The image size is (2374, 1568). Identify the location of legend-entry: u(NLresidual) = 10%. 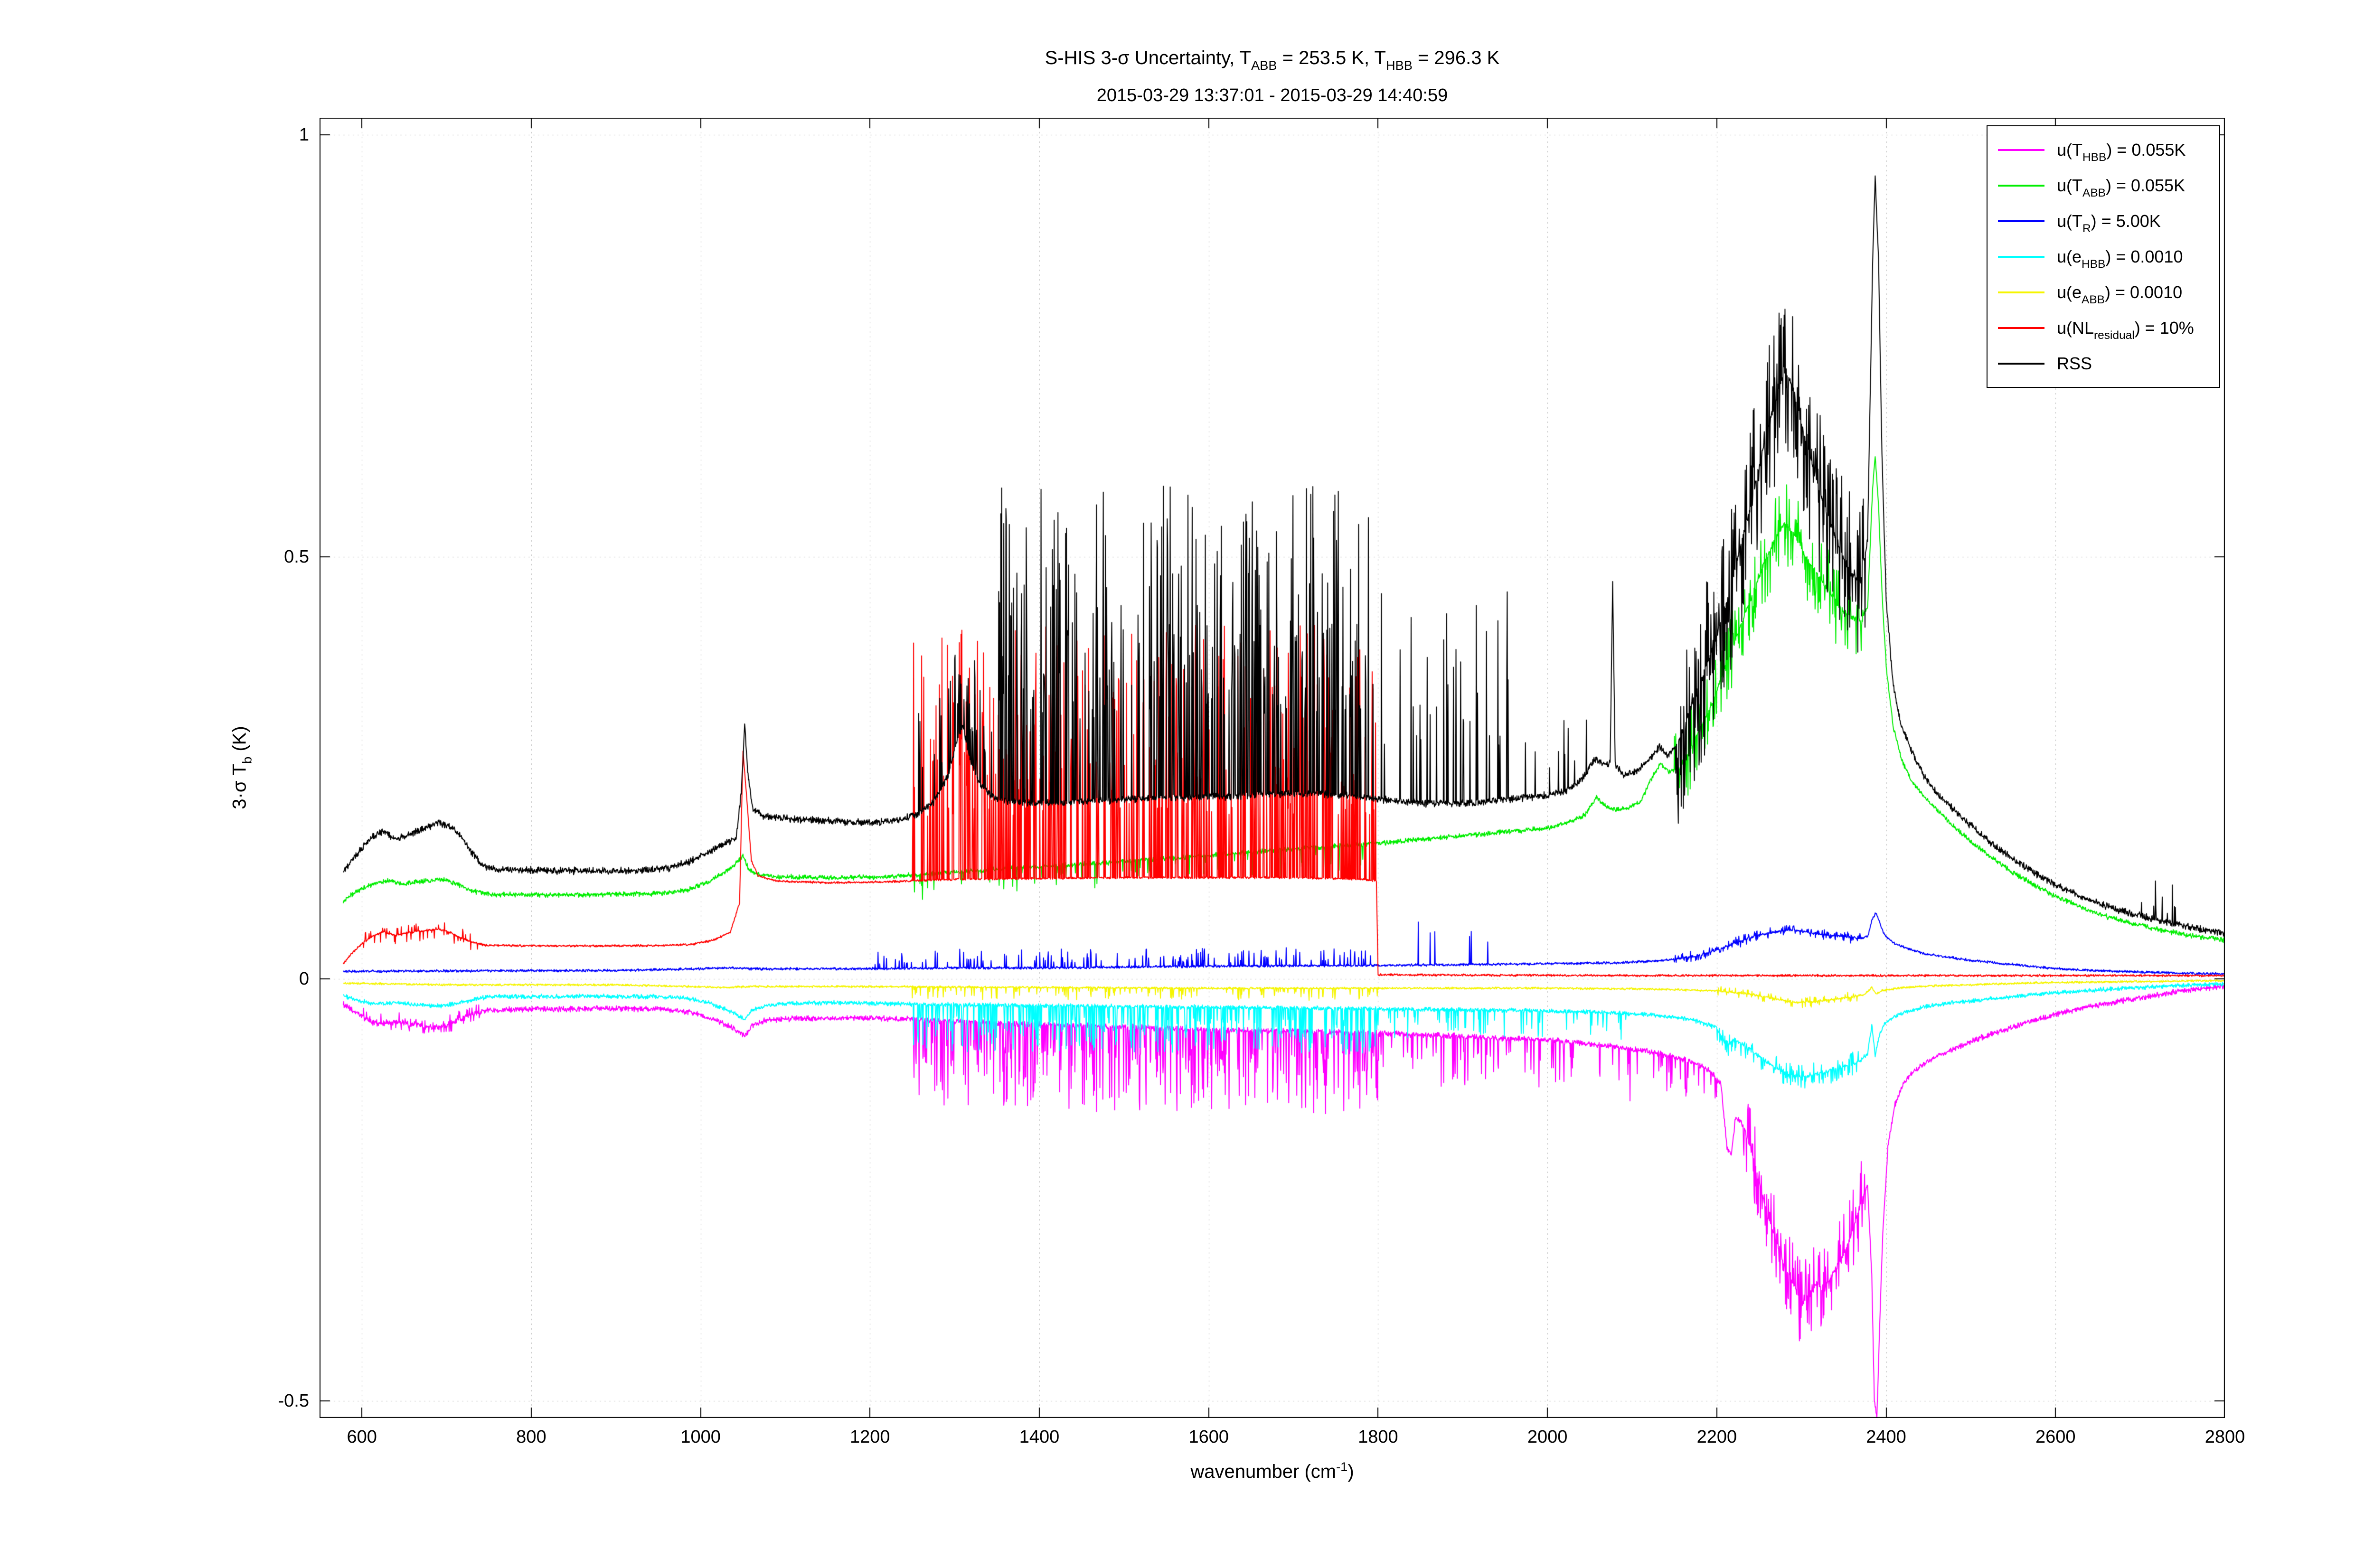
(2103, 328).